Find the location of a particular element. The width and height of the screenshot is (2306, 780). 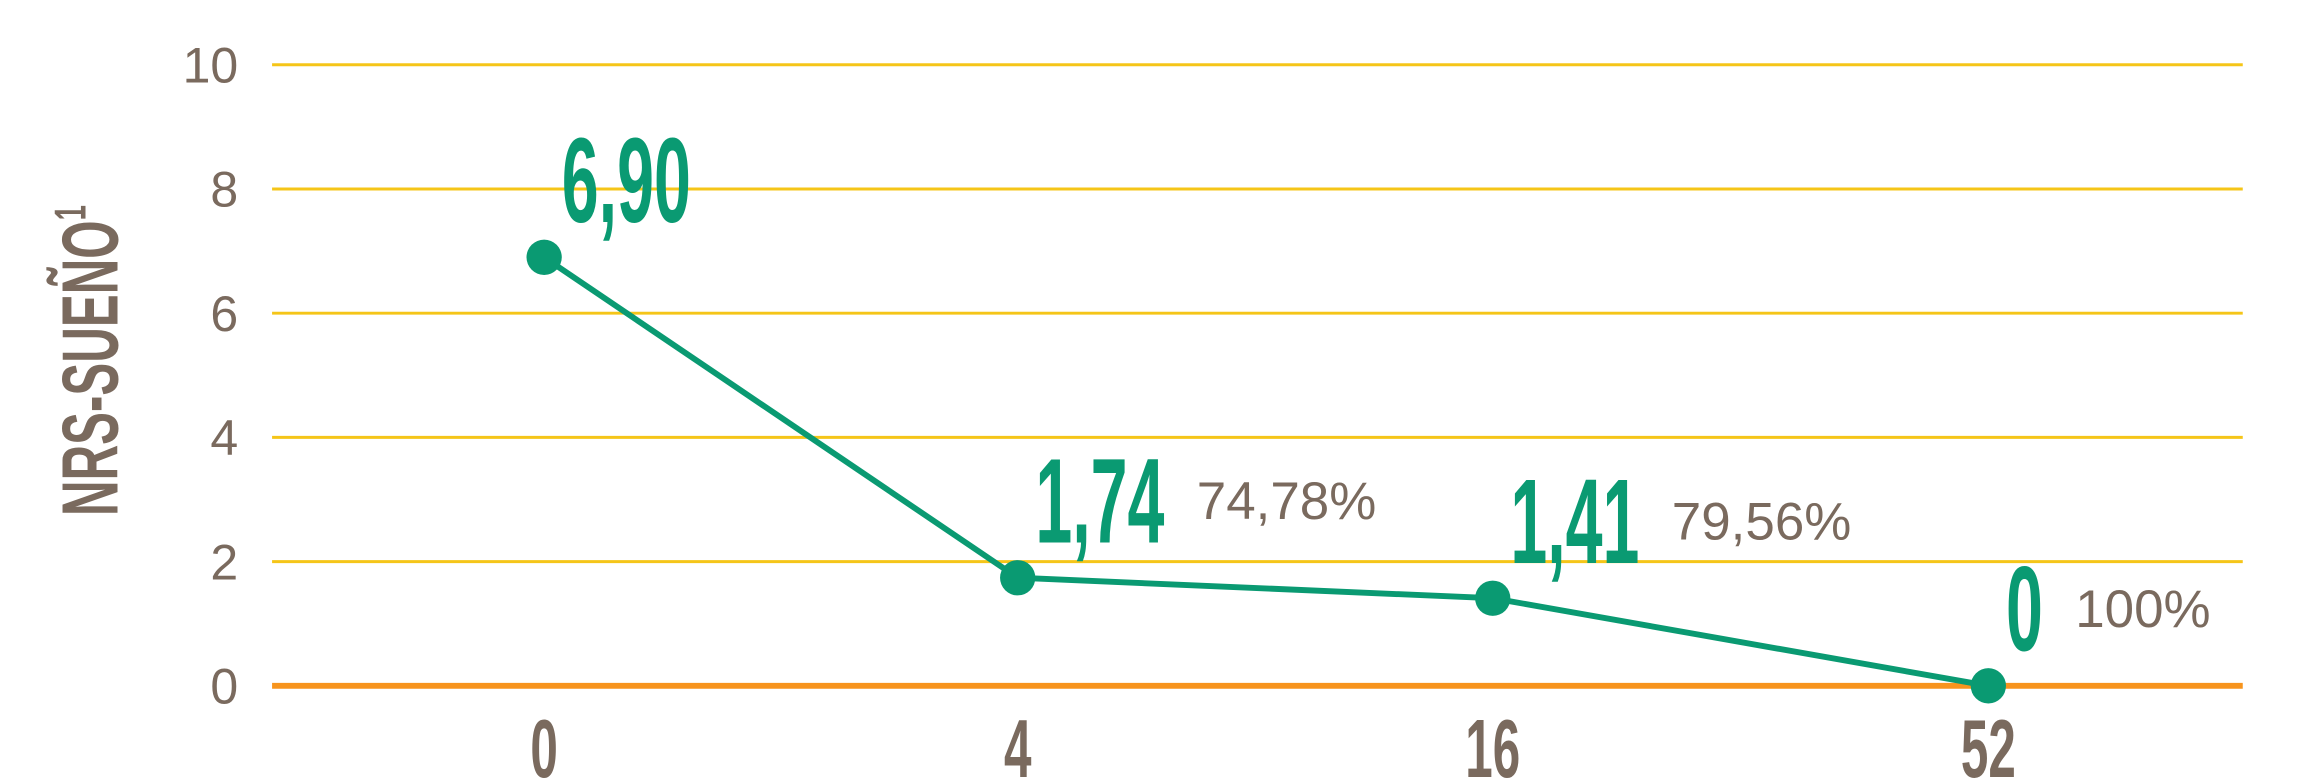

x-tick-label: 52 is located at coordinates (1988, 741).